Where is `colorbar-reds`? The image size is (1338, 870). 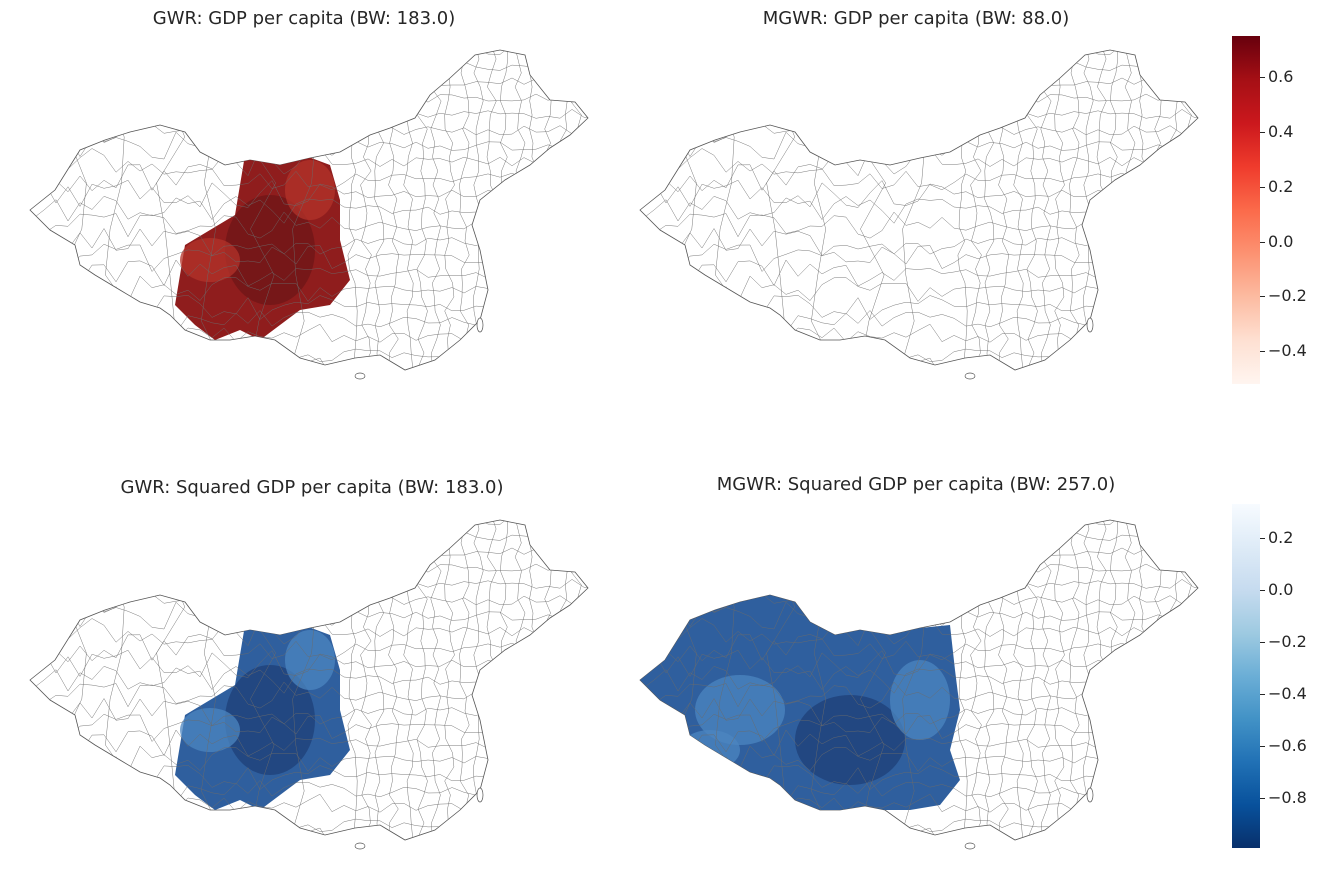 colorbar-reds is located at coordinates (1246, 210).